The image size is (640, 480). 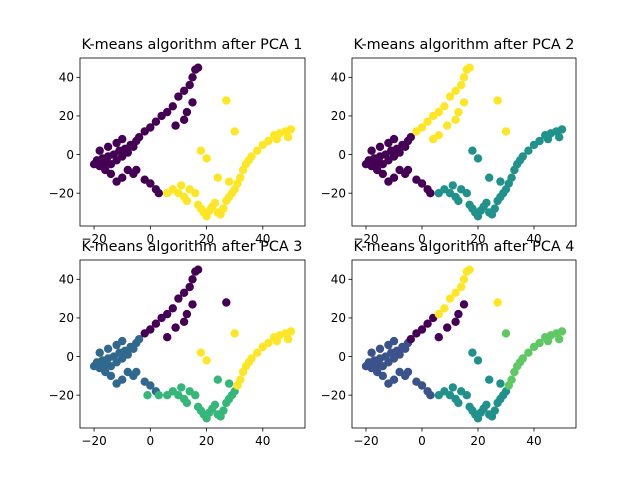 I want to click on x-tick-label: 0, so click(x=150, y=441).